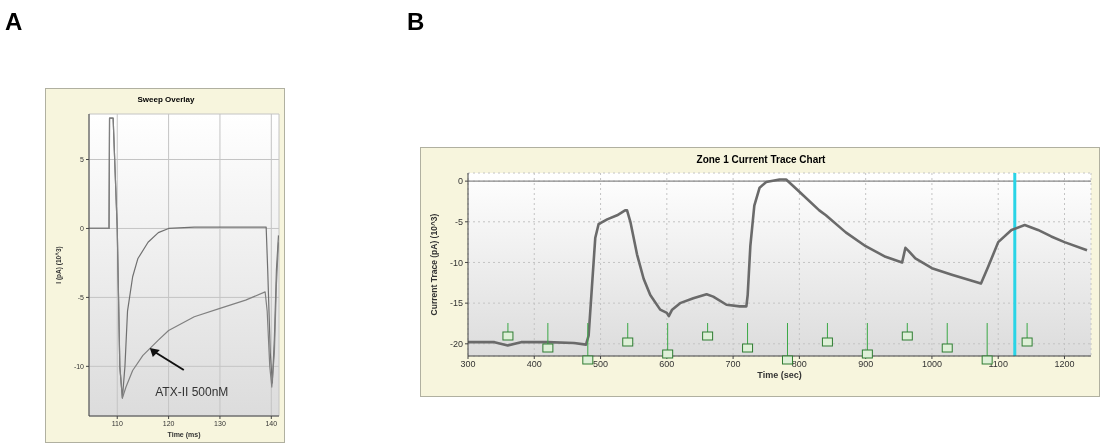 The height and width of the screenshot is (445, 1104). Describe the element at coordinates (460, 181) in the screenshot. I see `y-tick-label: 0` at that location.